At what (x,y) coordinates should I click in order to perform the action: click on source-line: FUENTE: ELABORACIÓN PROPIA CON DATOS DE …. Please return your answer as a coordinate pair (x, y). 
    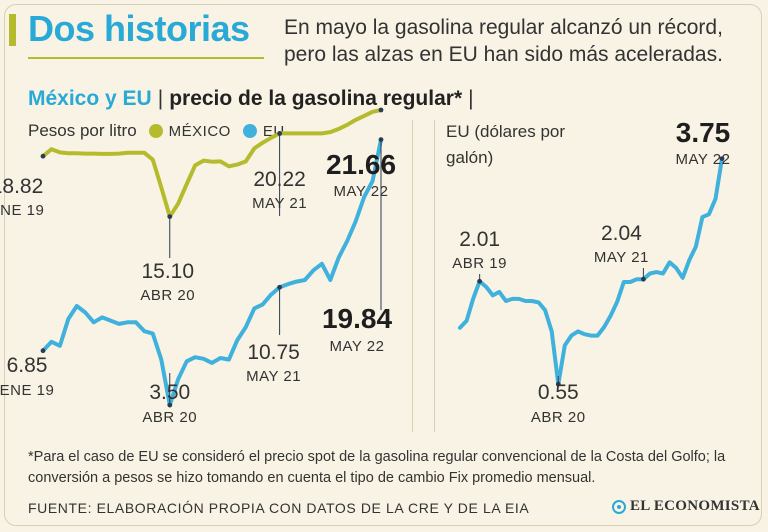
    Looking at the image, I should click on (279, 508).